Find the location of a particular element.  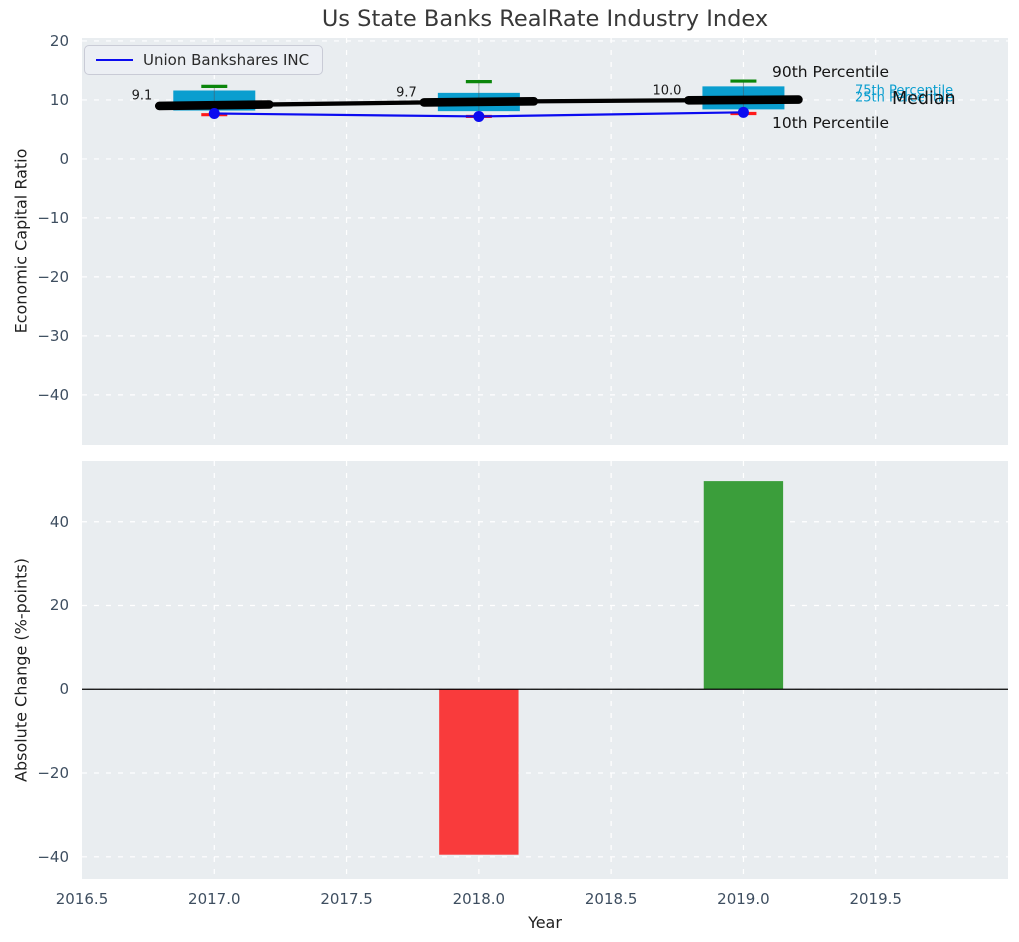

y-tick-label-top: −30 is located at coordinates (53, 335).